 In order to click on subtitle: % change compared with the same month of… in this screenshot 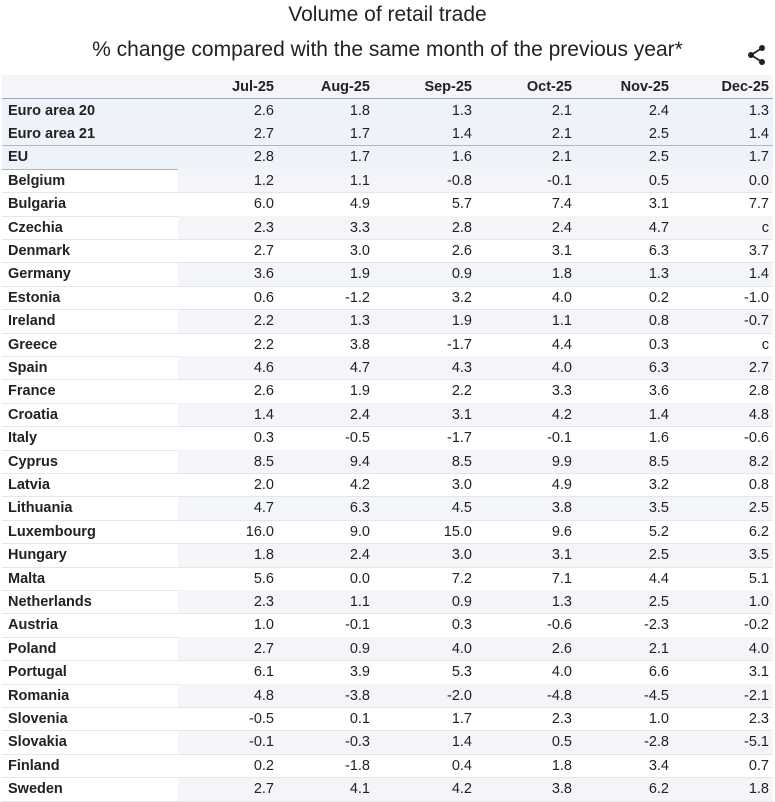, I will do `click(387, 49)`.